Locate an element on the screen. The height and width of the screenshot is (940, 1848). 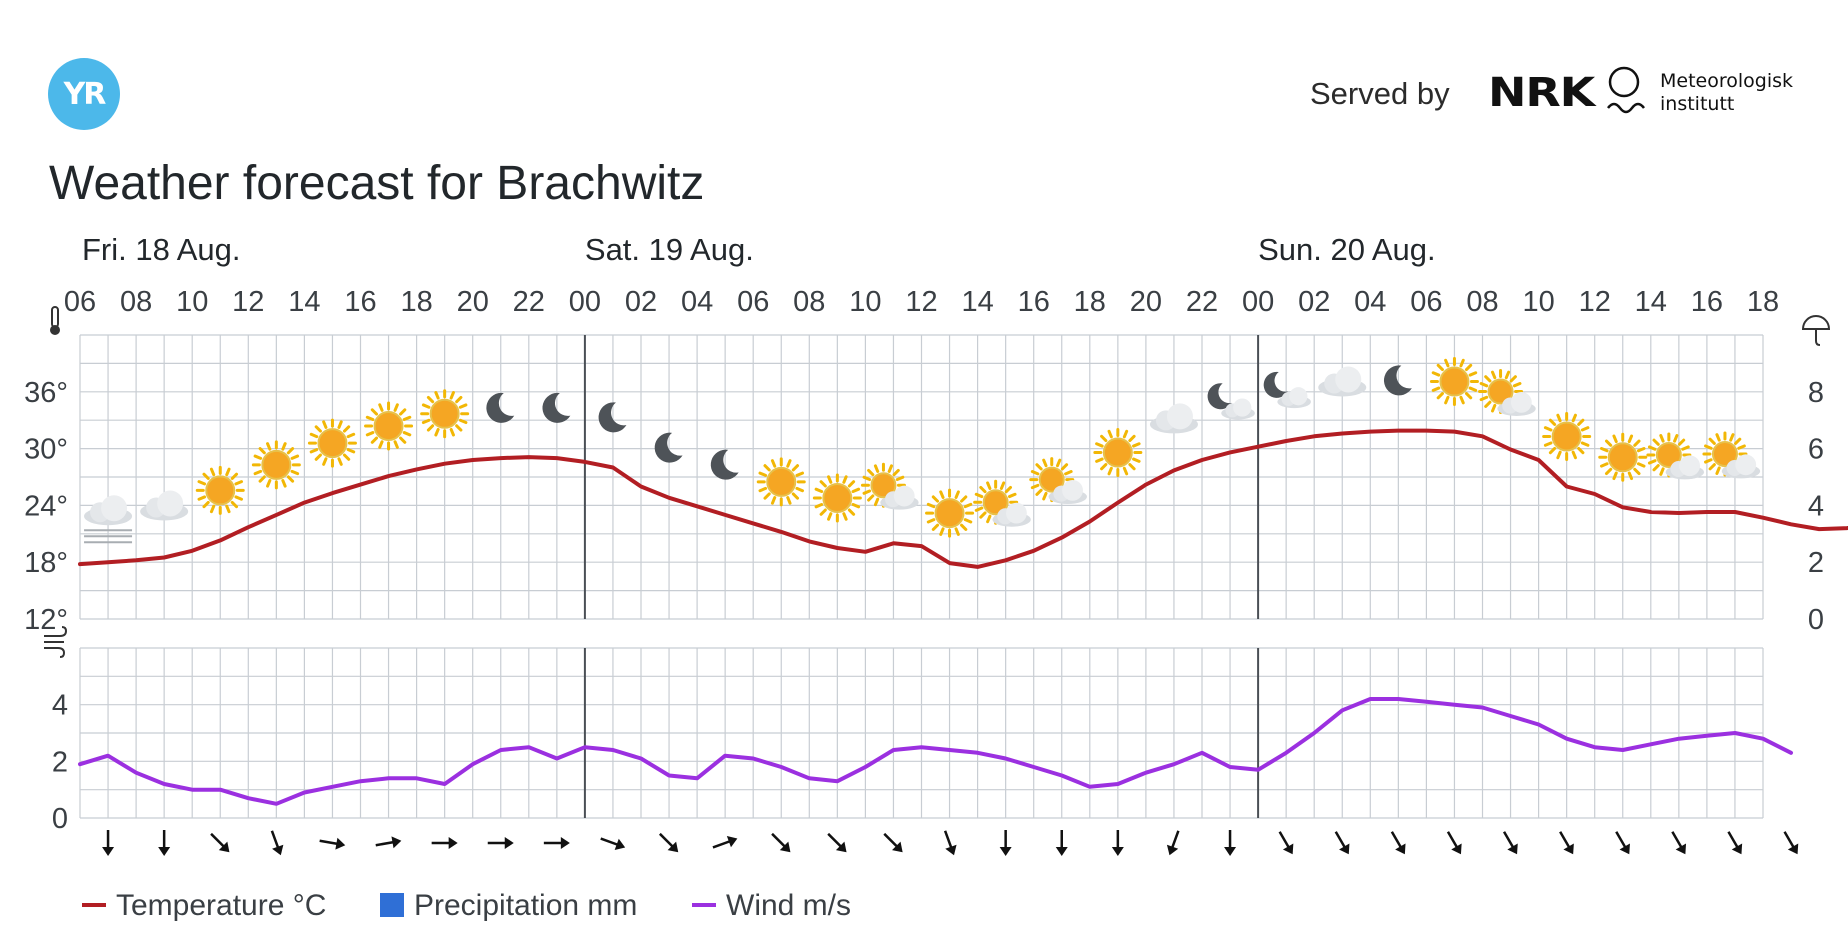
hour-tick-label: 08 is located at coordinates (1482, 302).